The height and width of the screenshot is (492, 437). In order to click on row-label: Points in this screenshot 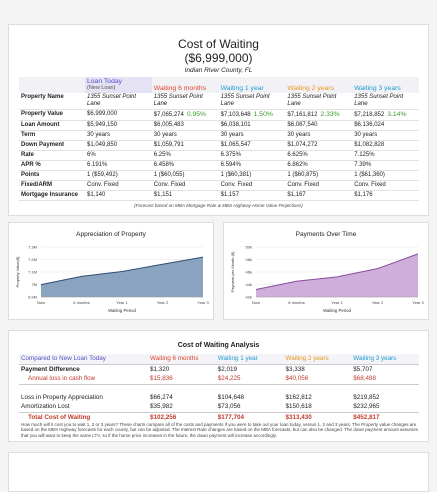, I will do `click(52, 175)`.